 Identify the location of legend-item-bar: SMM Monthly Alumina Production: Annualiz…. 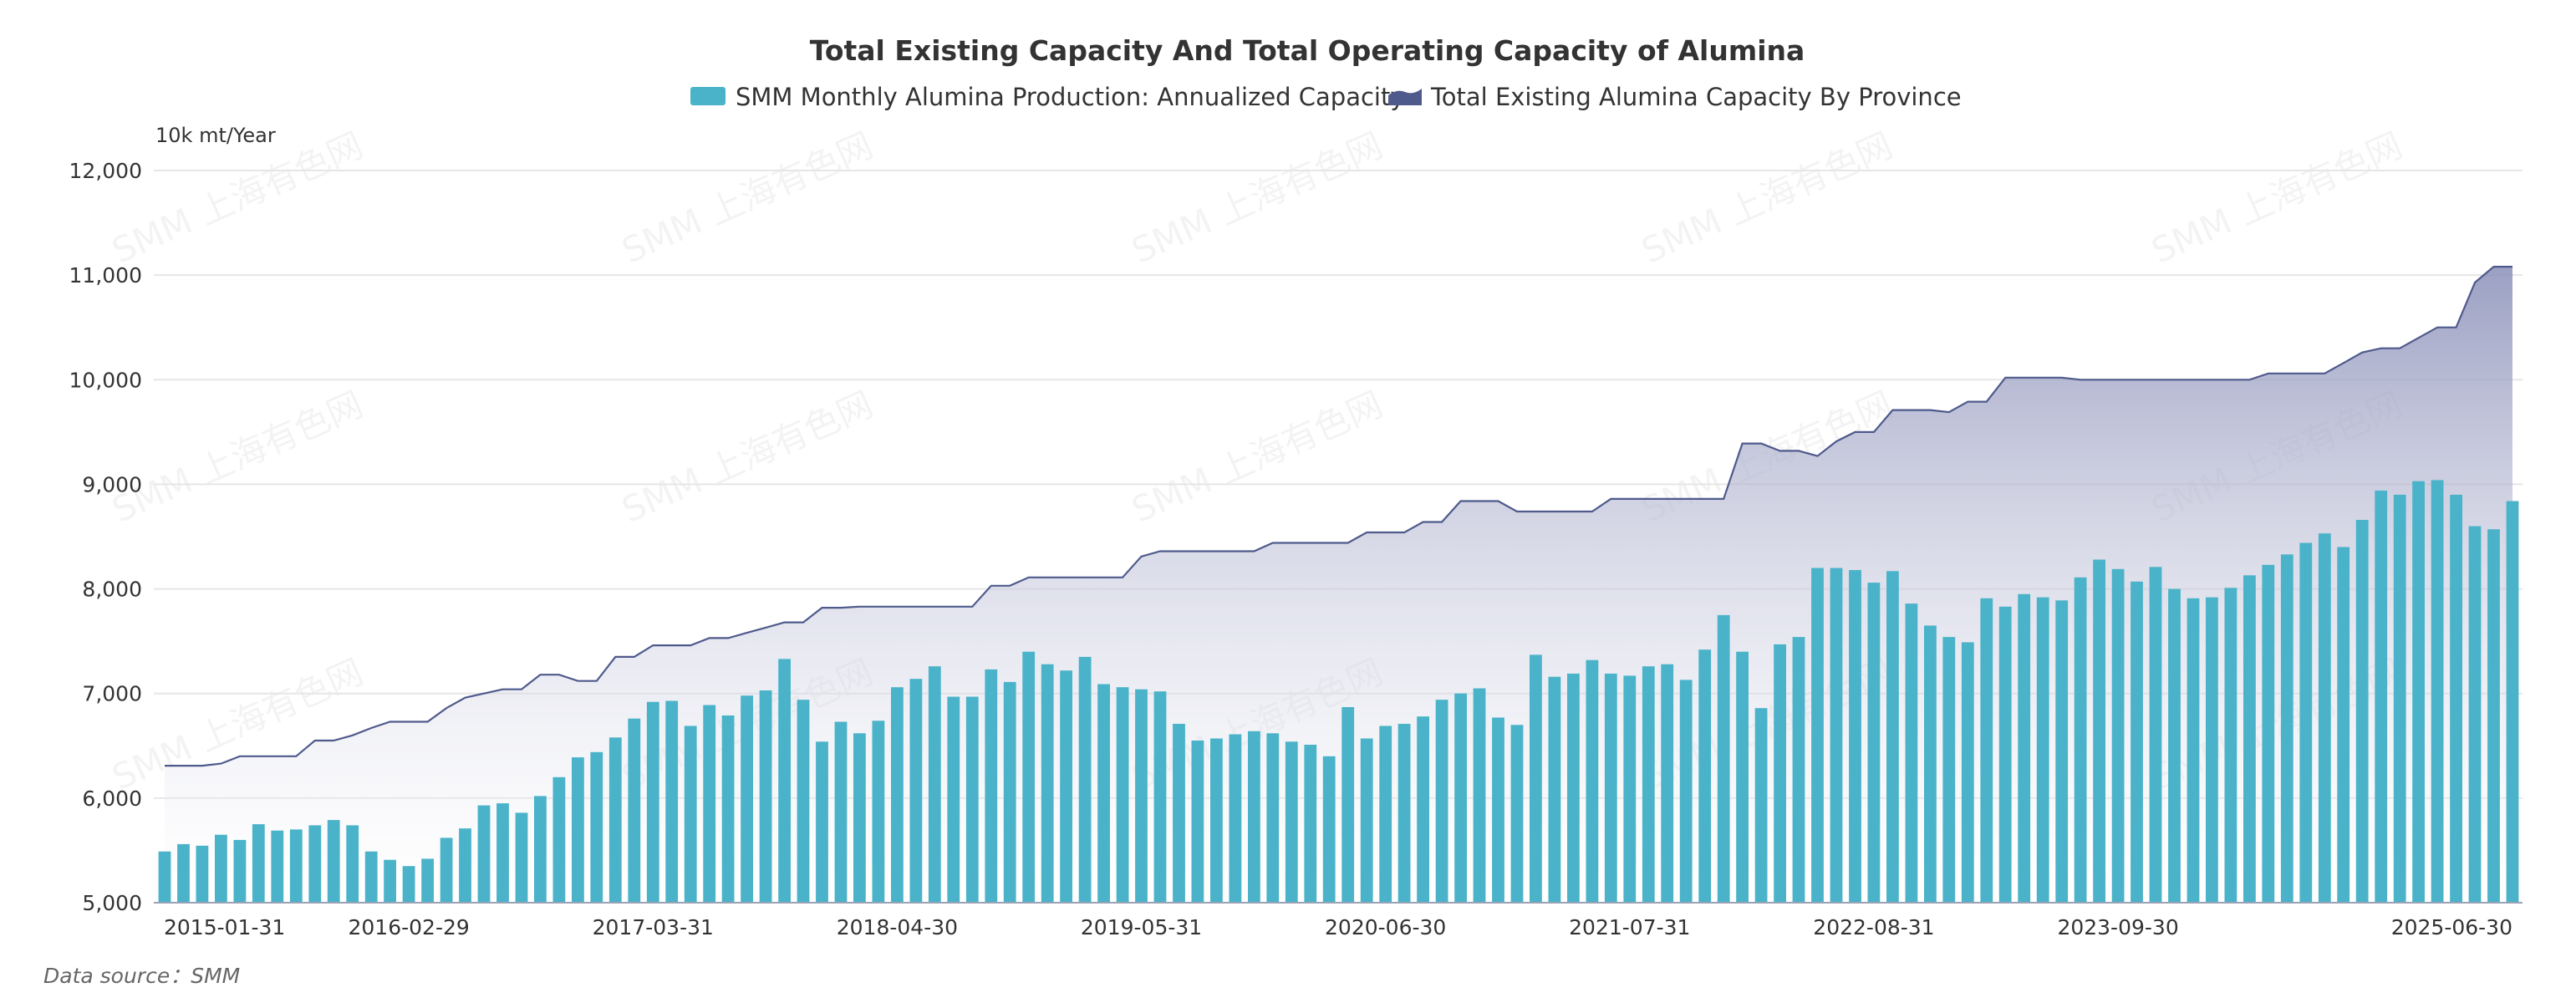
(1047, 97).